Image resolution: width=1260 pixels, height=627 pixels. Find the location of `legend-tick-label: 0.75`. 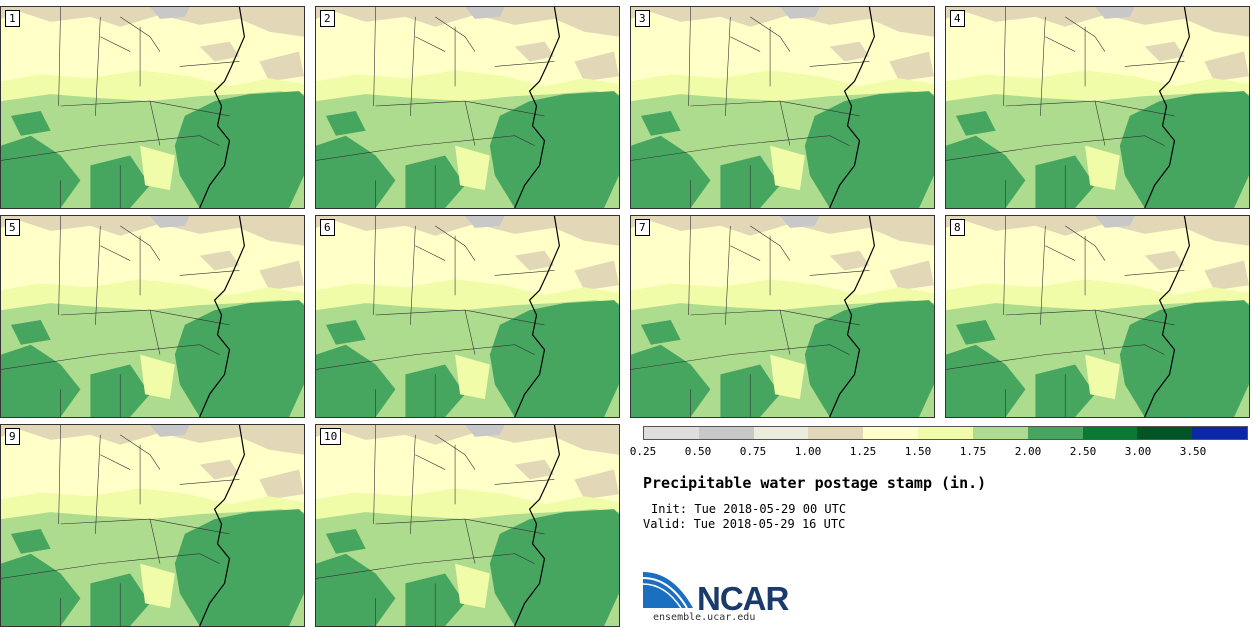

legend-tick-label: 0.75 is located at coordinates (753, 451).